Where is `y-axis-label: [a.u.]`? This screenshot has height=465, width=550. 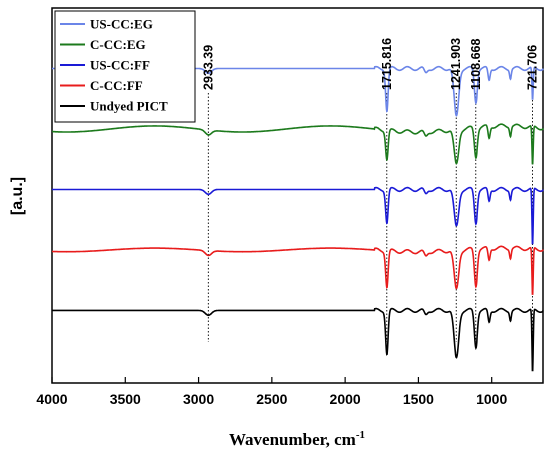 y-axis-label: [a.u.] is located at coordinates (17, 196).